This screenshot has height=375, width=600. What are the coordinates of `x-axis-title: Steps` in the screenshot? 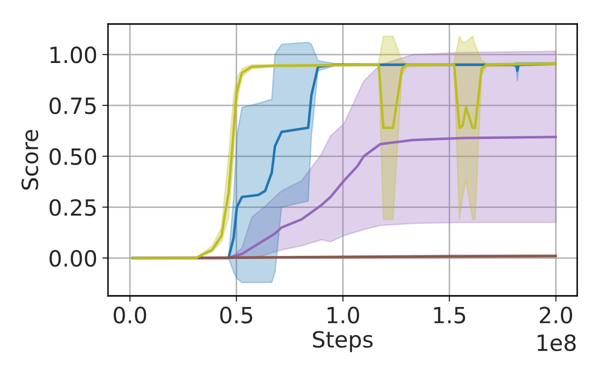 It's located at (342, 341).